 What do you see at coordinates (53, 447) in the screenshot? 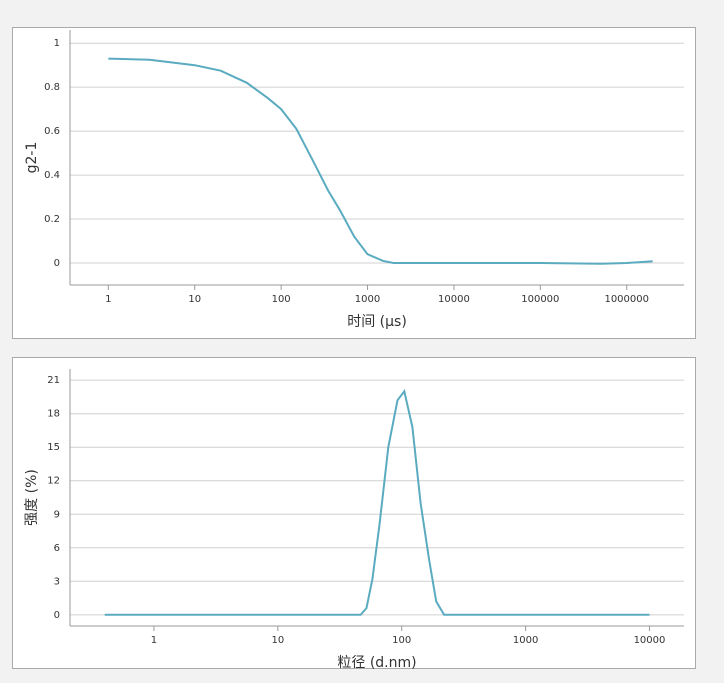
I see `y-tick-label: 15` at bounding box center [53, 447].